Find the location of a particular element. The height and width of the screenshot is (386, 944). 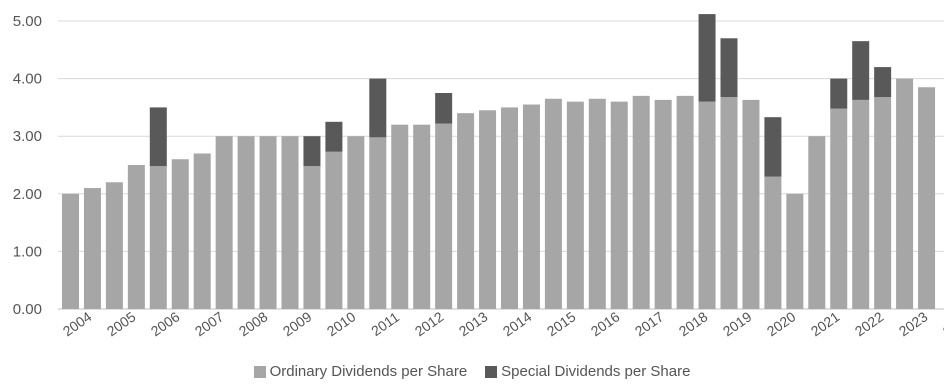

x-tick-label: 2015 is located at coordinates (561, 323).